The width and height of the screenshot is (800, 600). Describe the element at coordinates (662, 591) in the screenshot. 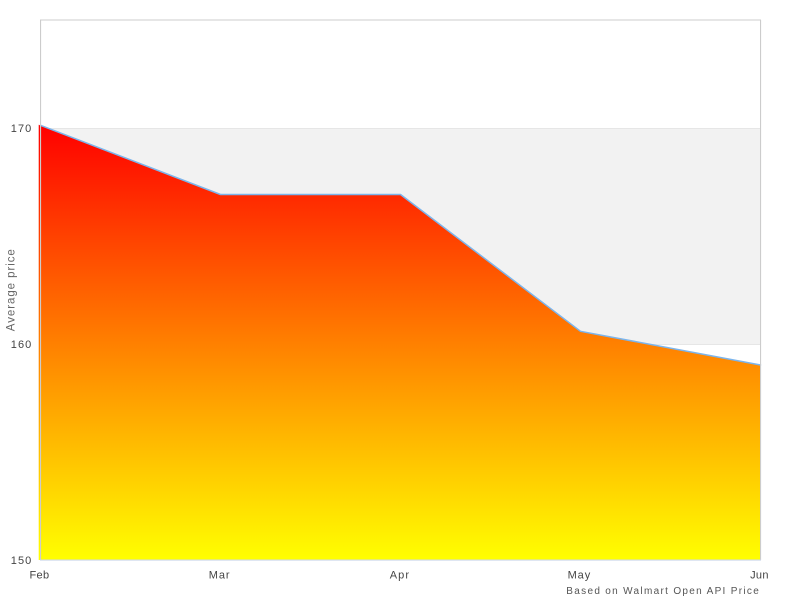

I see `svg-text:Based on Walmart Open API Pric: Based on Walmart Open API Price` at that location.